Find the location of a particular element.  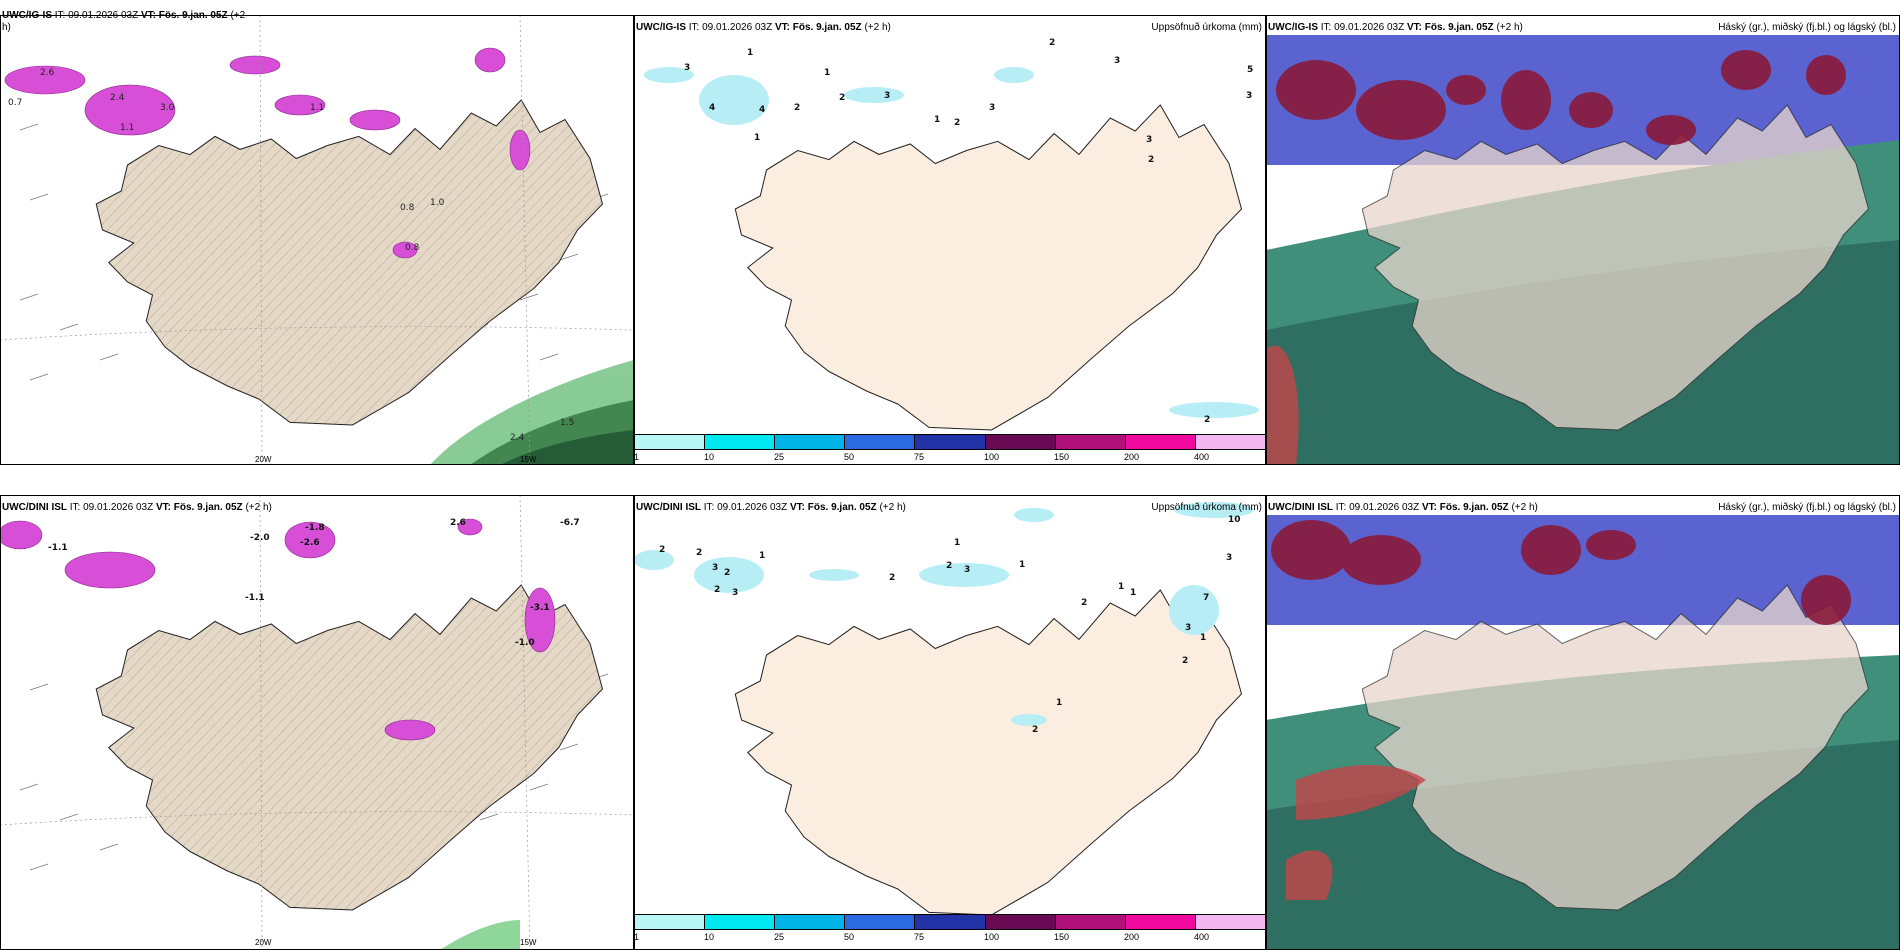

svg-text: 1.5 is located at coordinates (567, 423).